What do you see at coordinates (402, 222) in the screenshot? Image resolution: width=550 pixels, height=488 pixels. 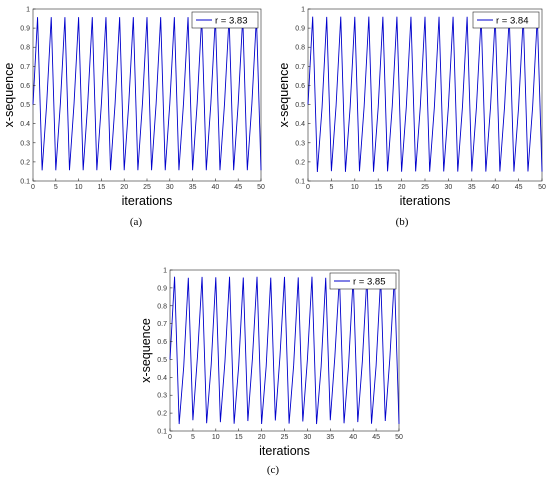 I see `caption-b: (b)` at bounding box center [402, 222].